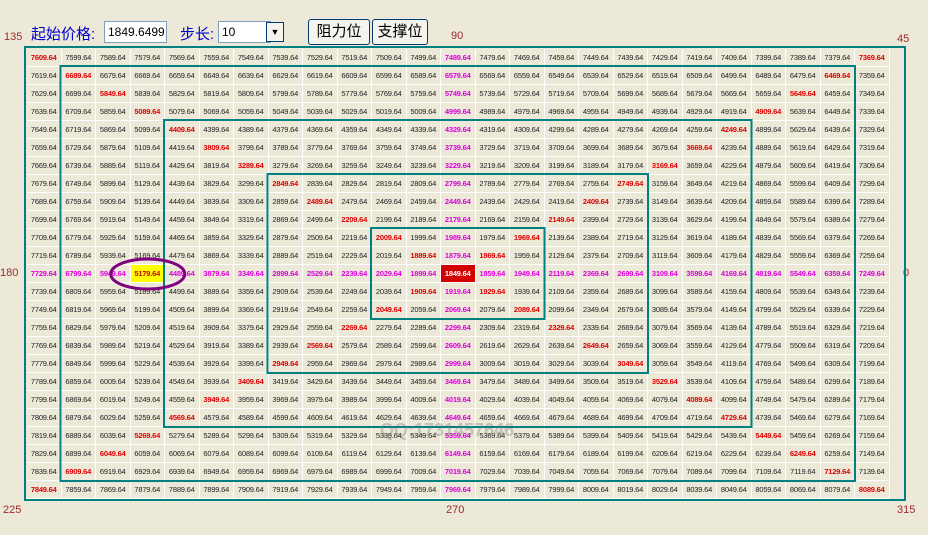 The width and height of the screenshot is (928, 535). I want to click on grid-cell: 3249.64, so click(389, 165).